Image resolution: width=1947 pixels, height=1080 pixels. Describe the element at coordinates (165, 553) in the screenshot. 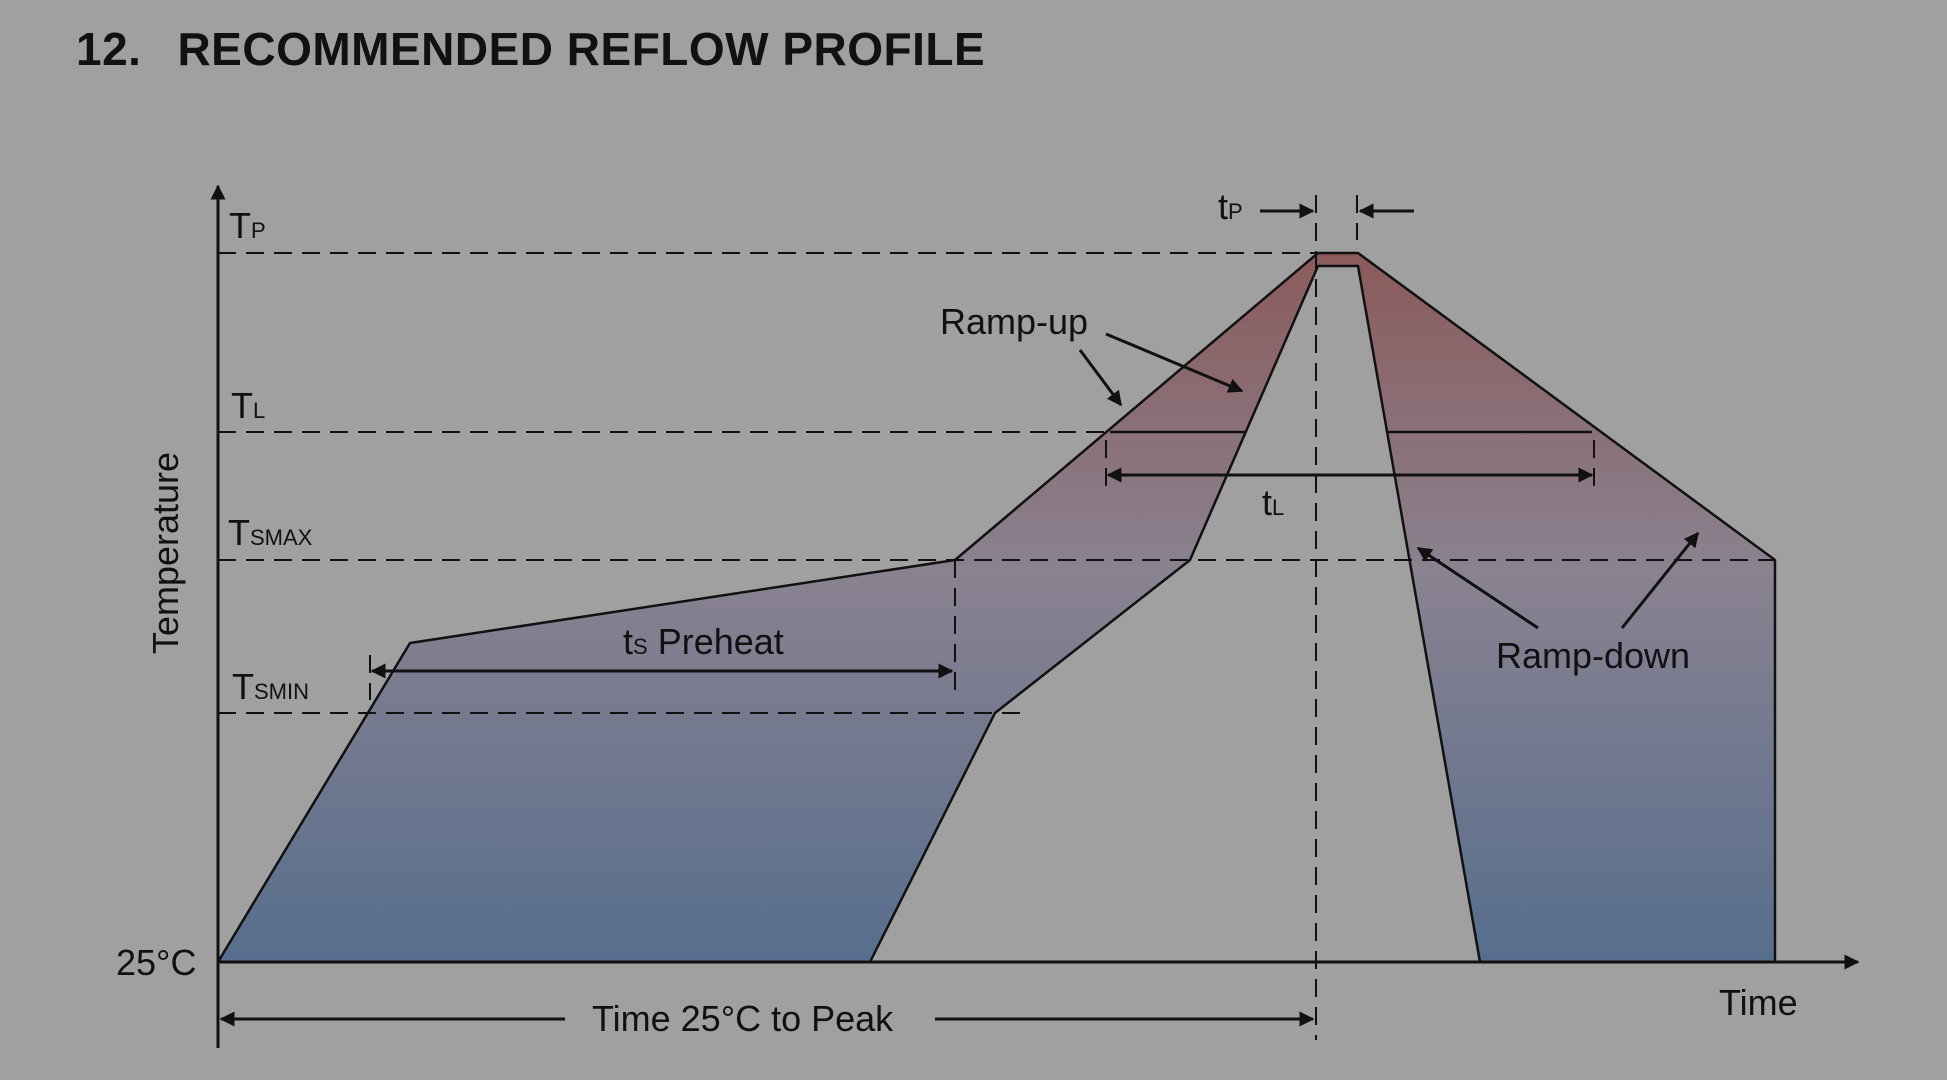

I see `y-axis-label: Temperature` at that location.